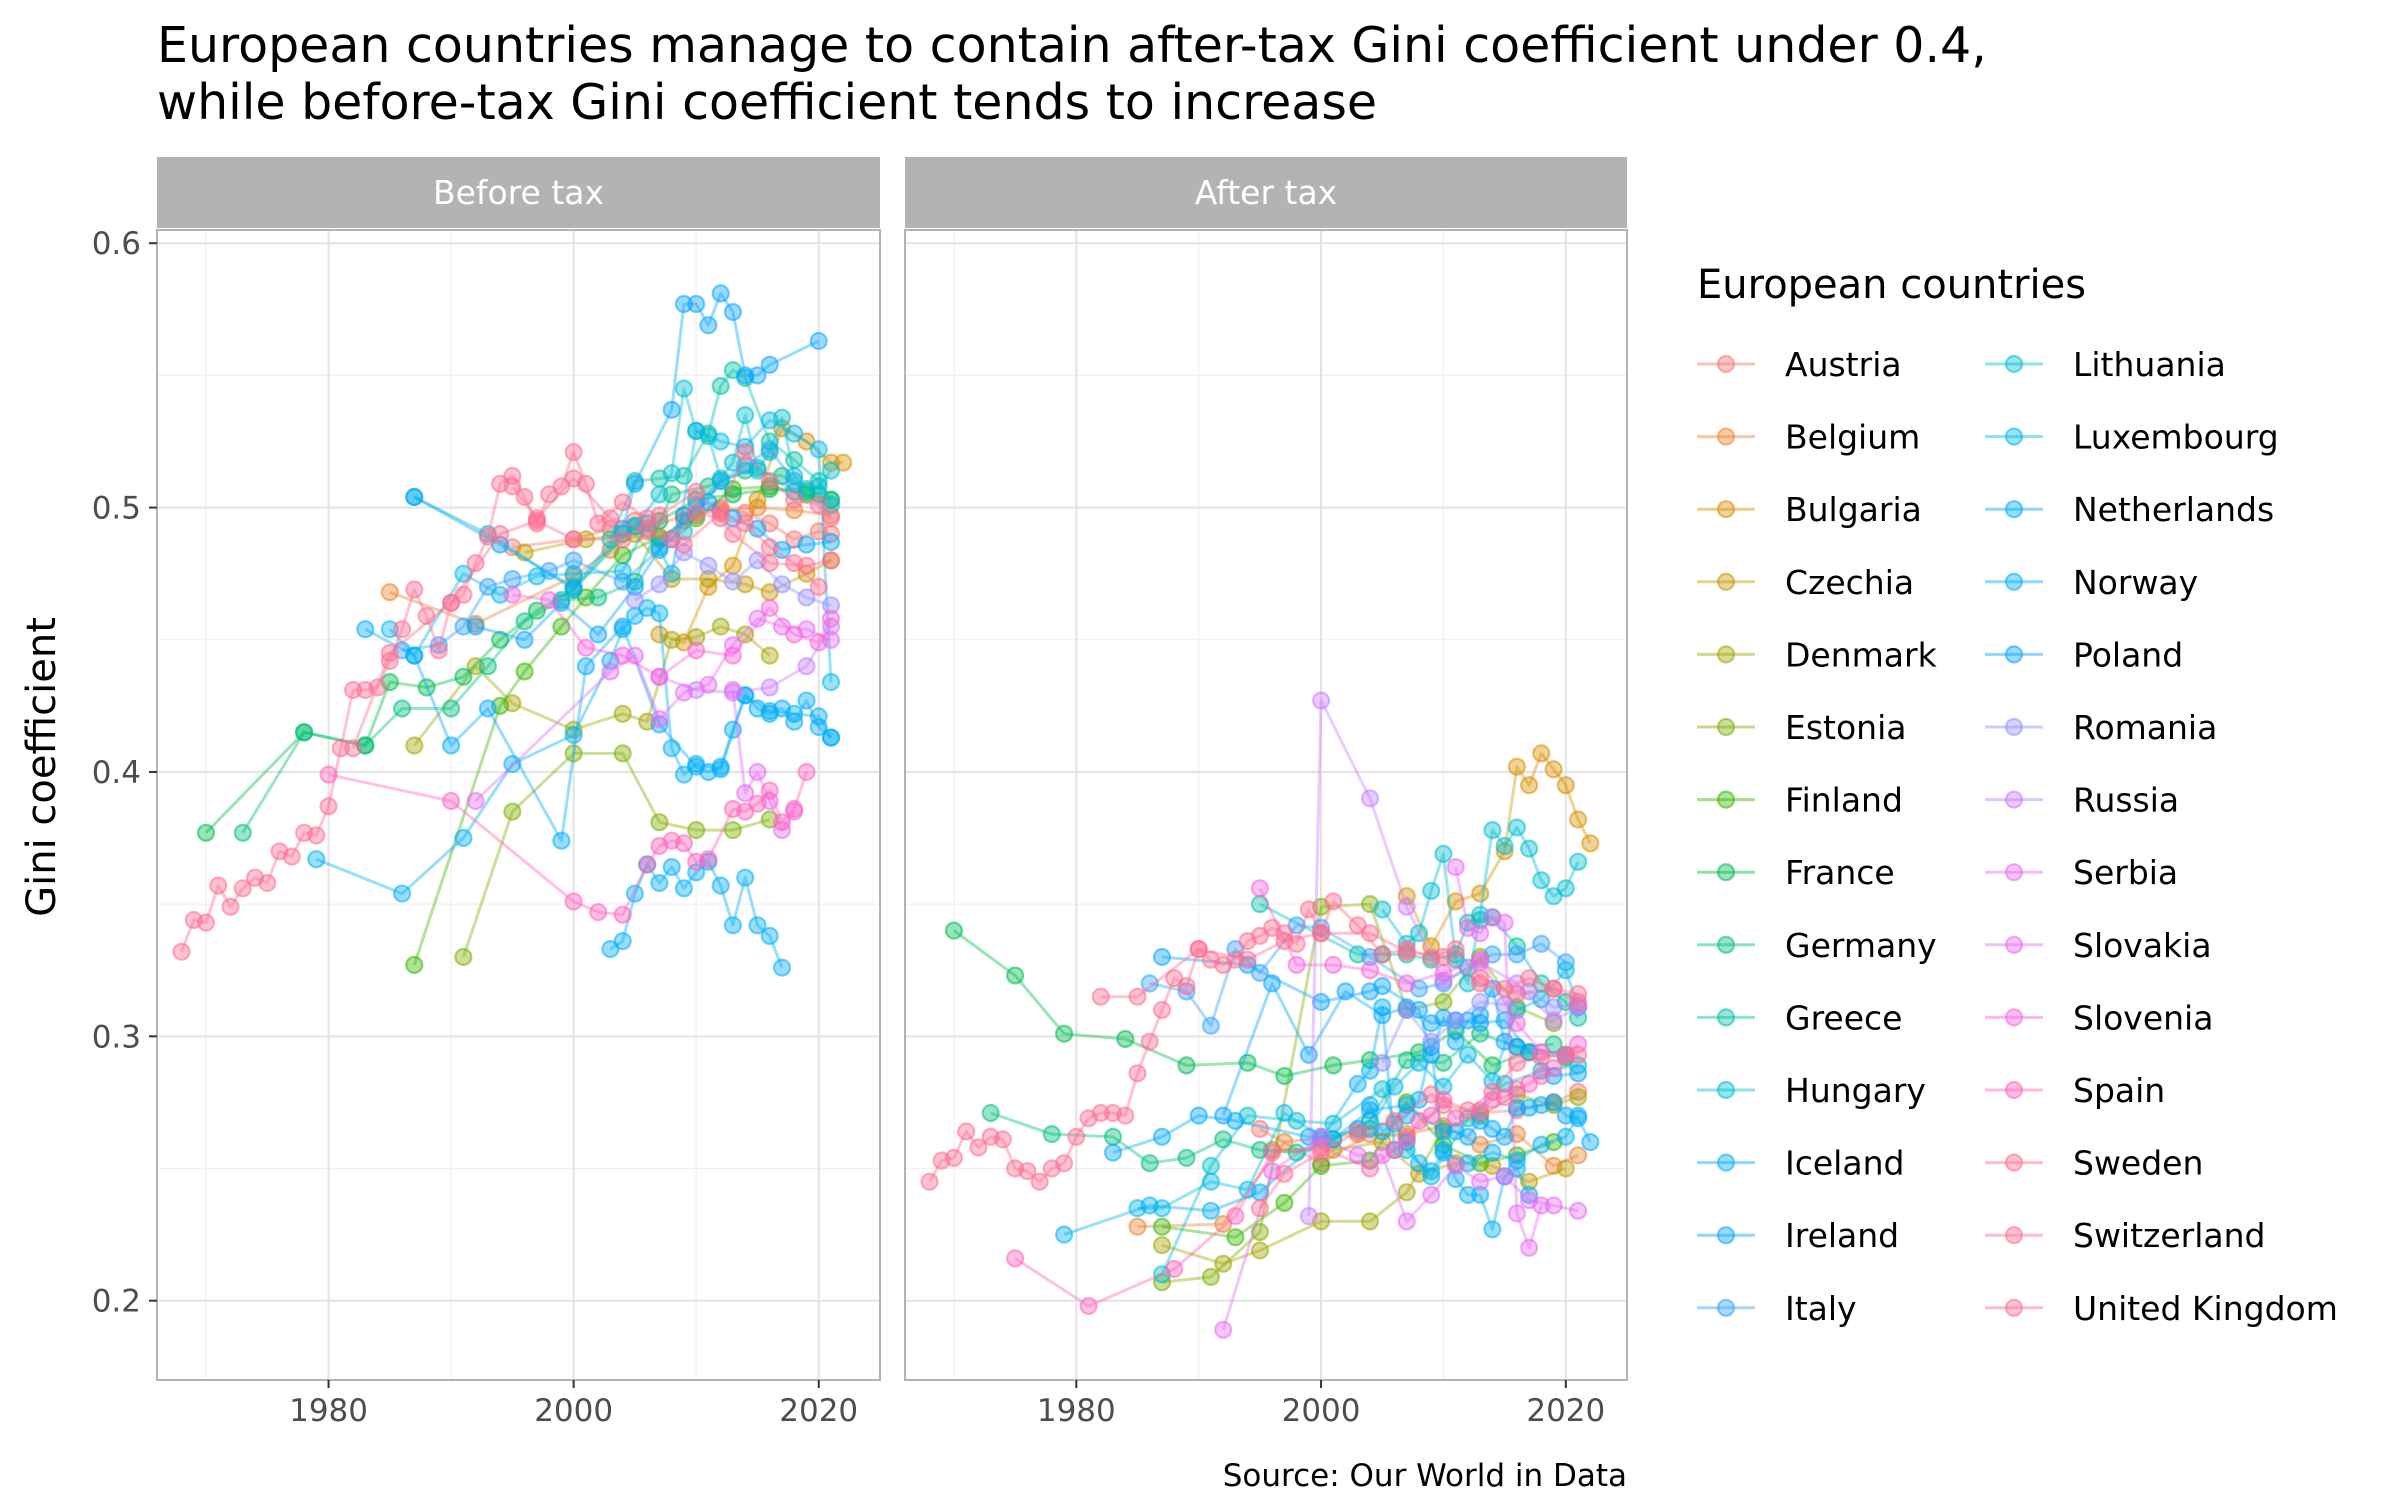  What do you see at coordinates (672, 635) in the screenshot?
I see `series-slovenia` at bounding box center [672, 635].